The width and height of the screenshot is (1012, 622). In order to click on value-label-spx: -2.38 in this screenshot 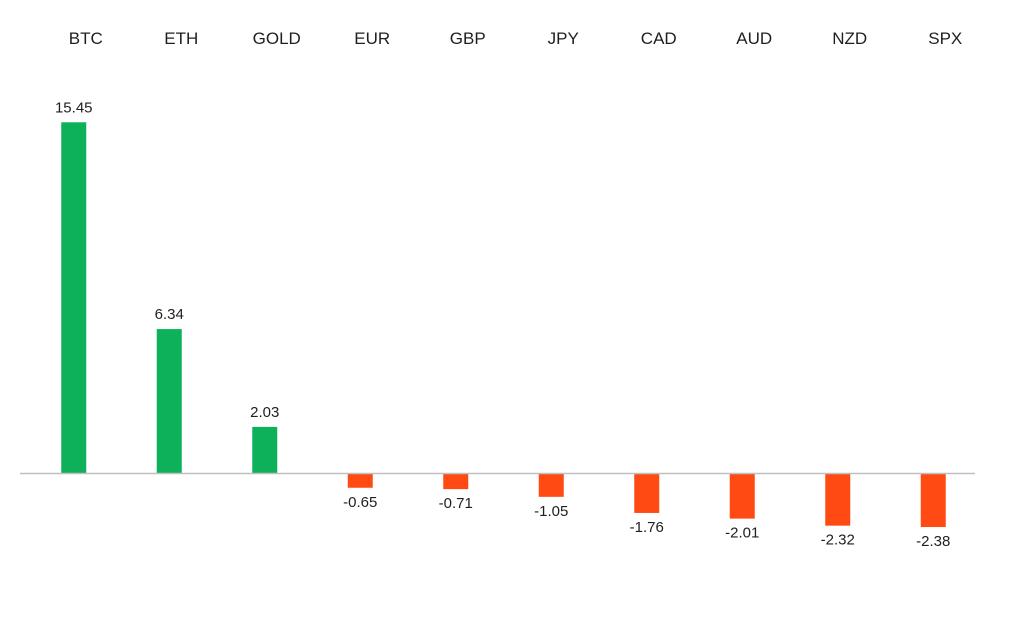, I will do `click(933, 541)`.